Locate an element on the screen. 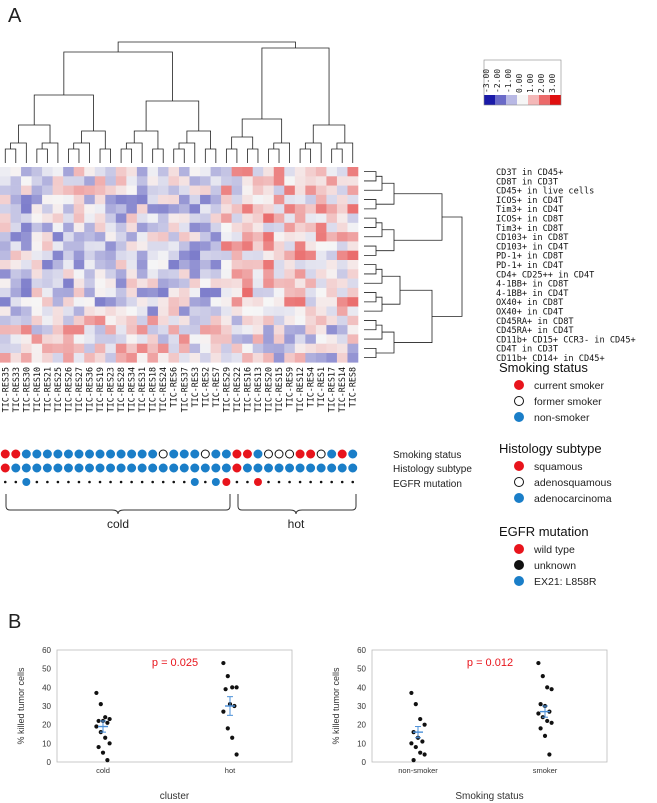 Image resolution: width=657 pixels, height=803 pixels. sample-label: TIC-RES13 is located at coordinates (258, 389).